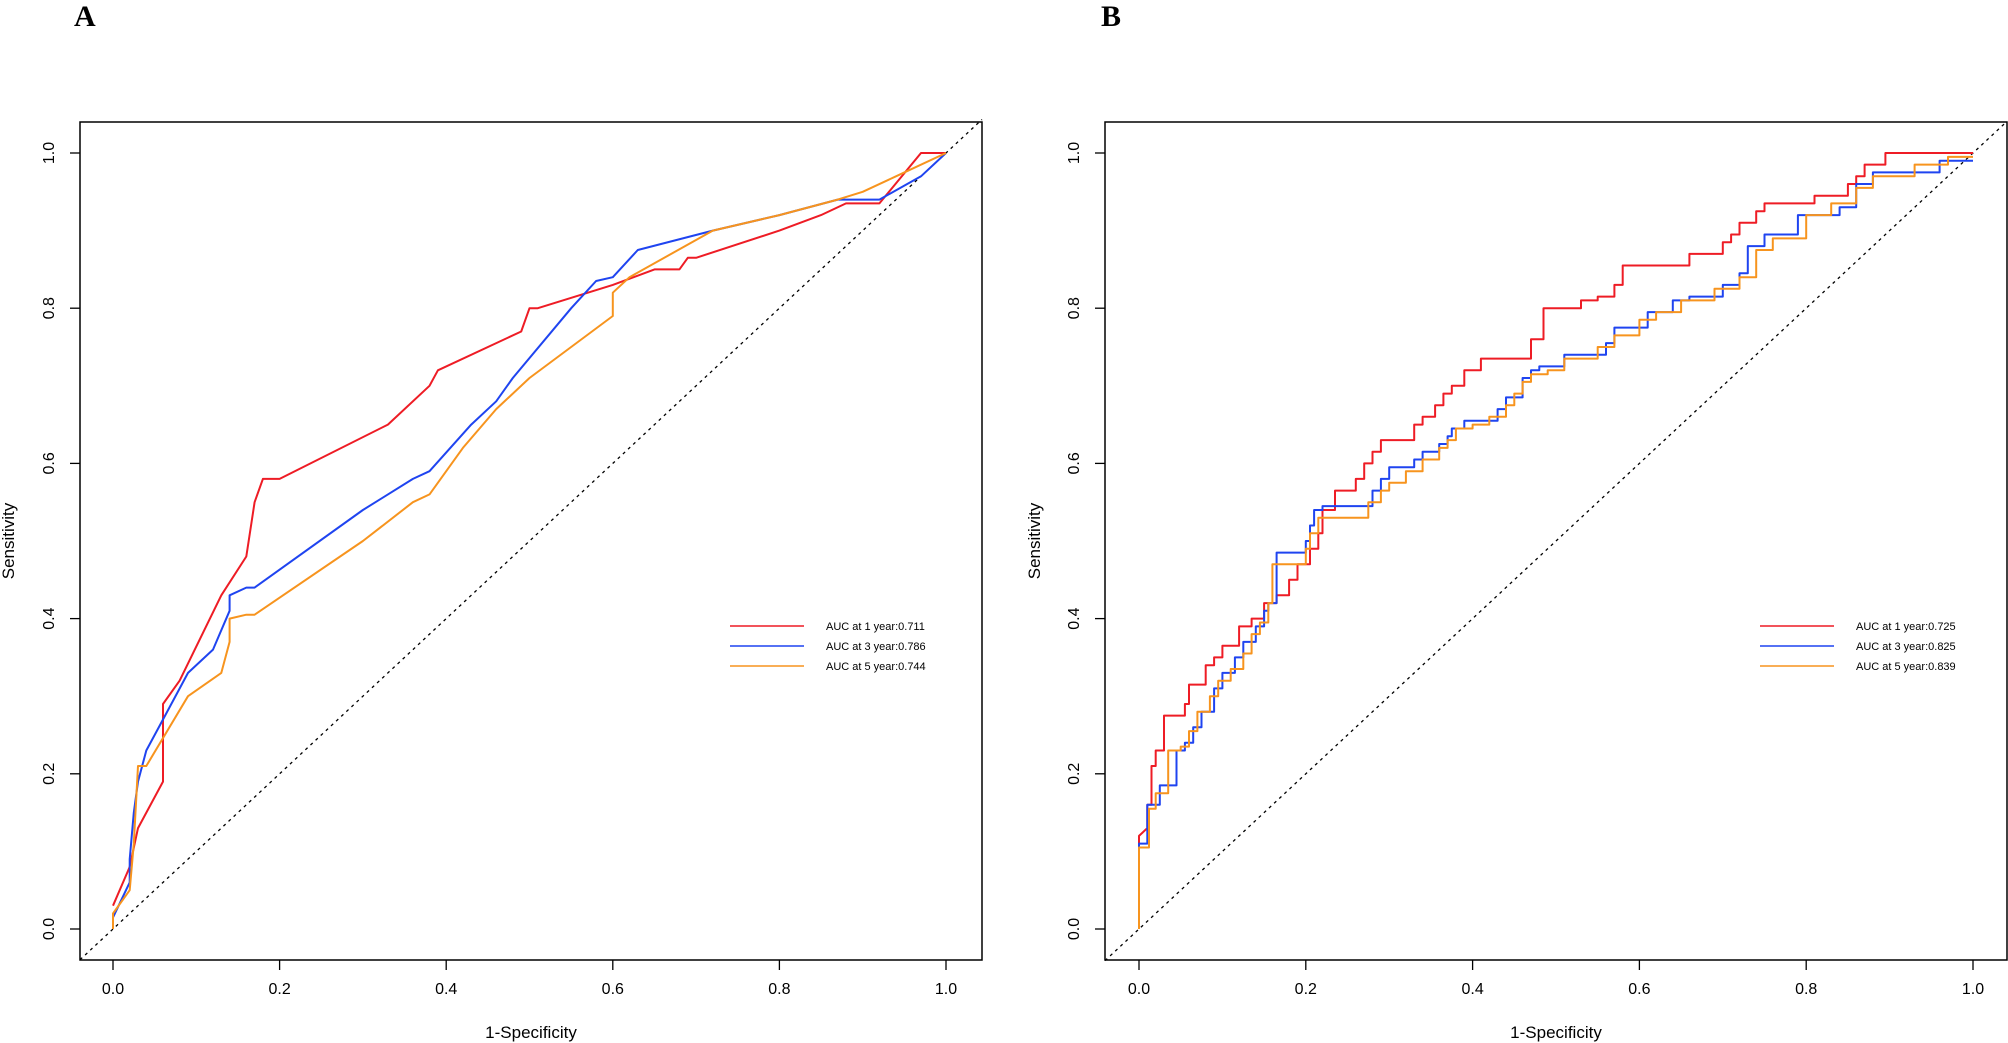 This screenshot has width=2008, height=1043. Describe the element at coordinates (1111, 16) in the screenshot. I see `panel-label: B` at that location.